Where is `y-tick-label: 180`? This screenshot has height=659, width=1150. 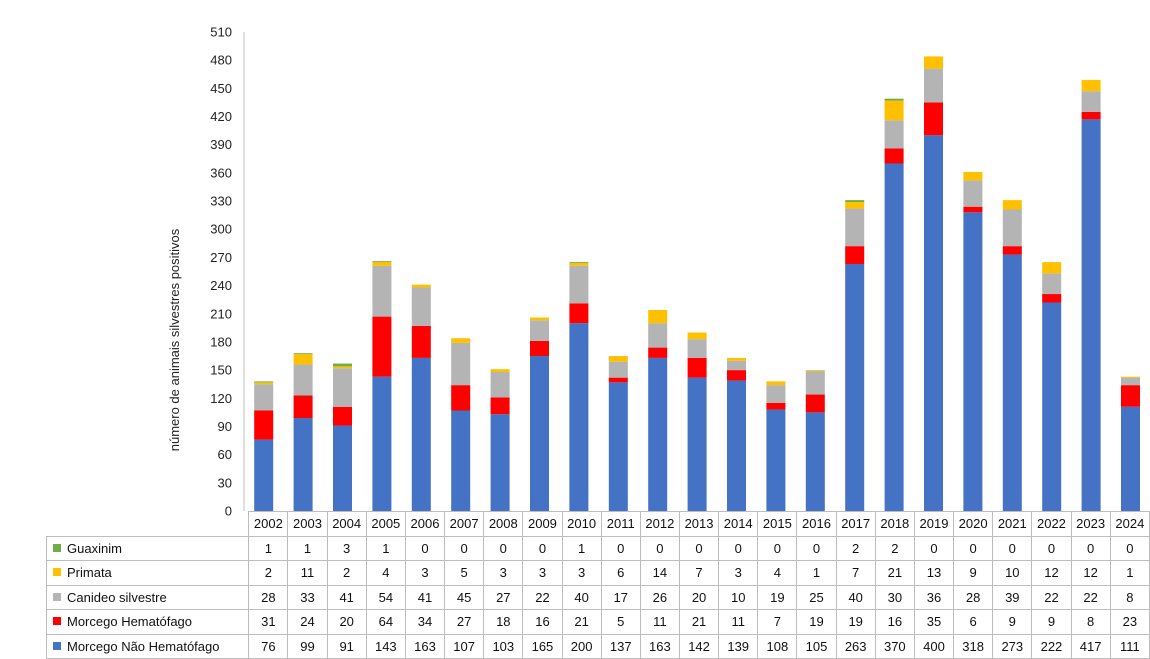 y-tick-label: 180 is located at coordinates (221, 341).